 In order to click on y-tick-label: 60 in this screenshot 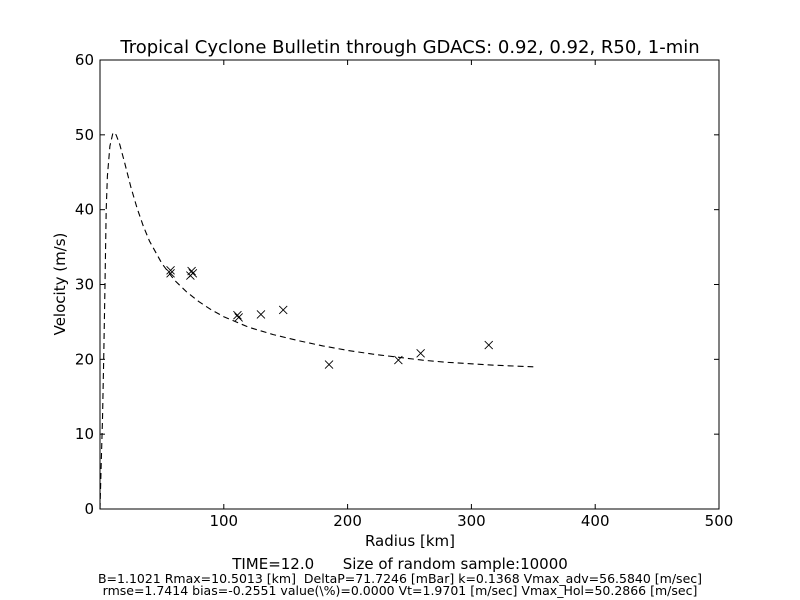, I will do `click(84, 60)`.